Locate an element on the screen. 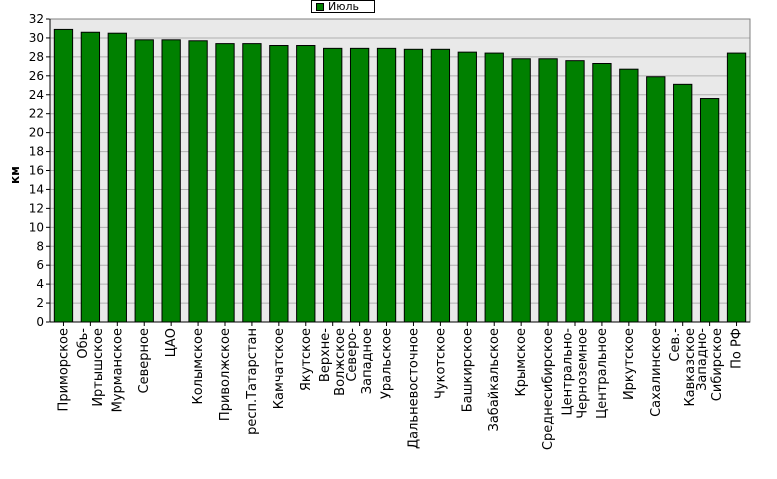 This screenshot has width=777, height=479. y-tick-label: 12 is located at coordinates (36, 208).